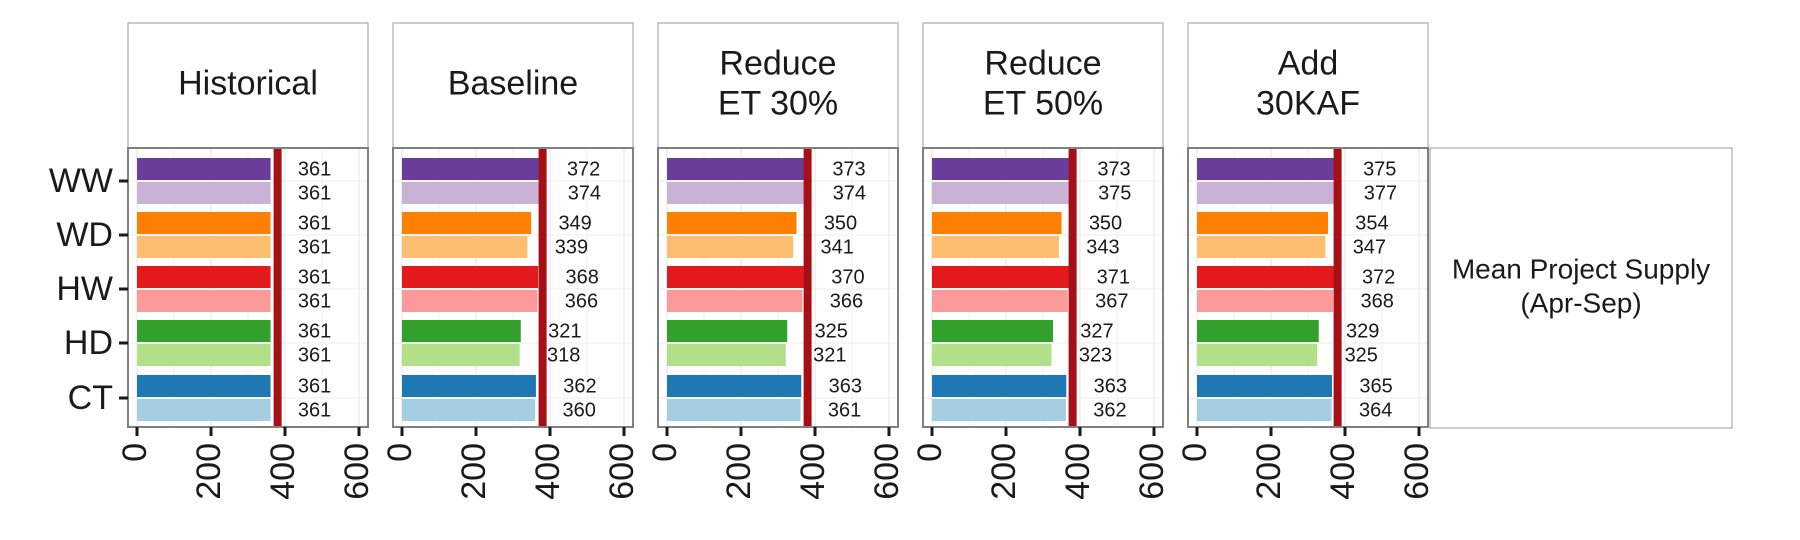 Image resolution: width=1800 pixels, height=540 pixels. Describe the element at coordinates (579, 410) in the screenshot. I see `bar-value-label: 360` at that location.